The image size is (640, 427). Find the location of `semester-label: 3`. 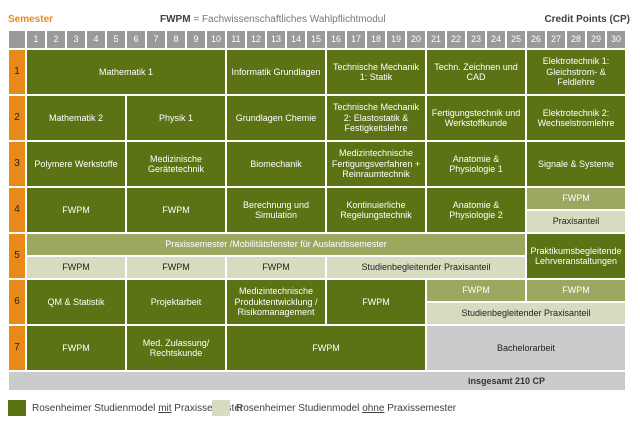

semester-label: 3 is located at coordinates (17, 164).